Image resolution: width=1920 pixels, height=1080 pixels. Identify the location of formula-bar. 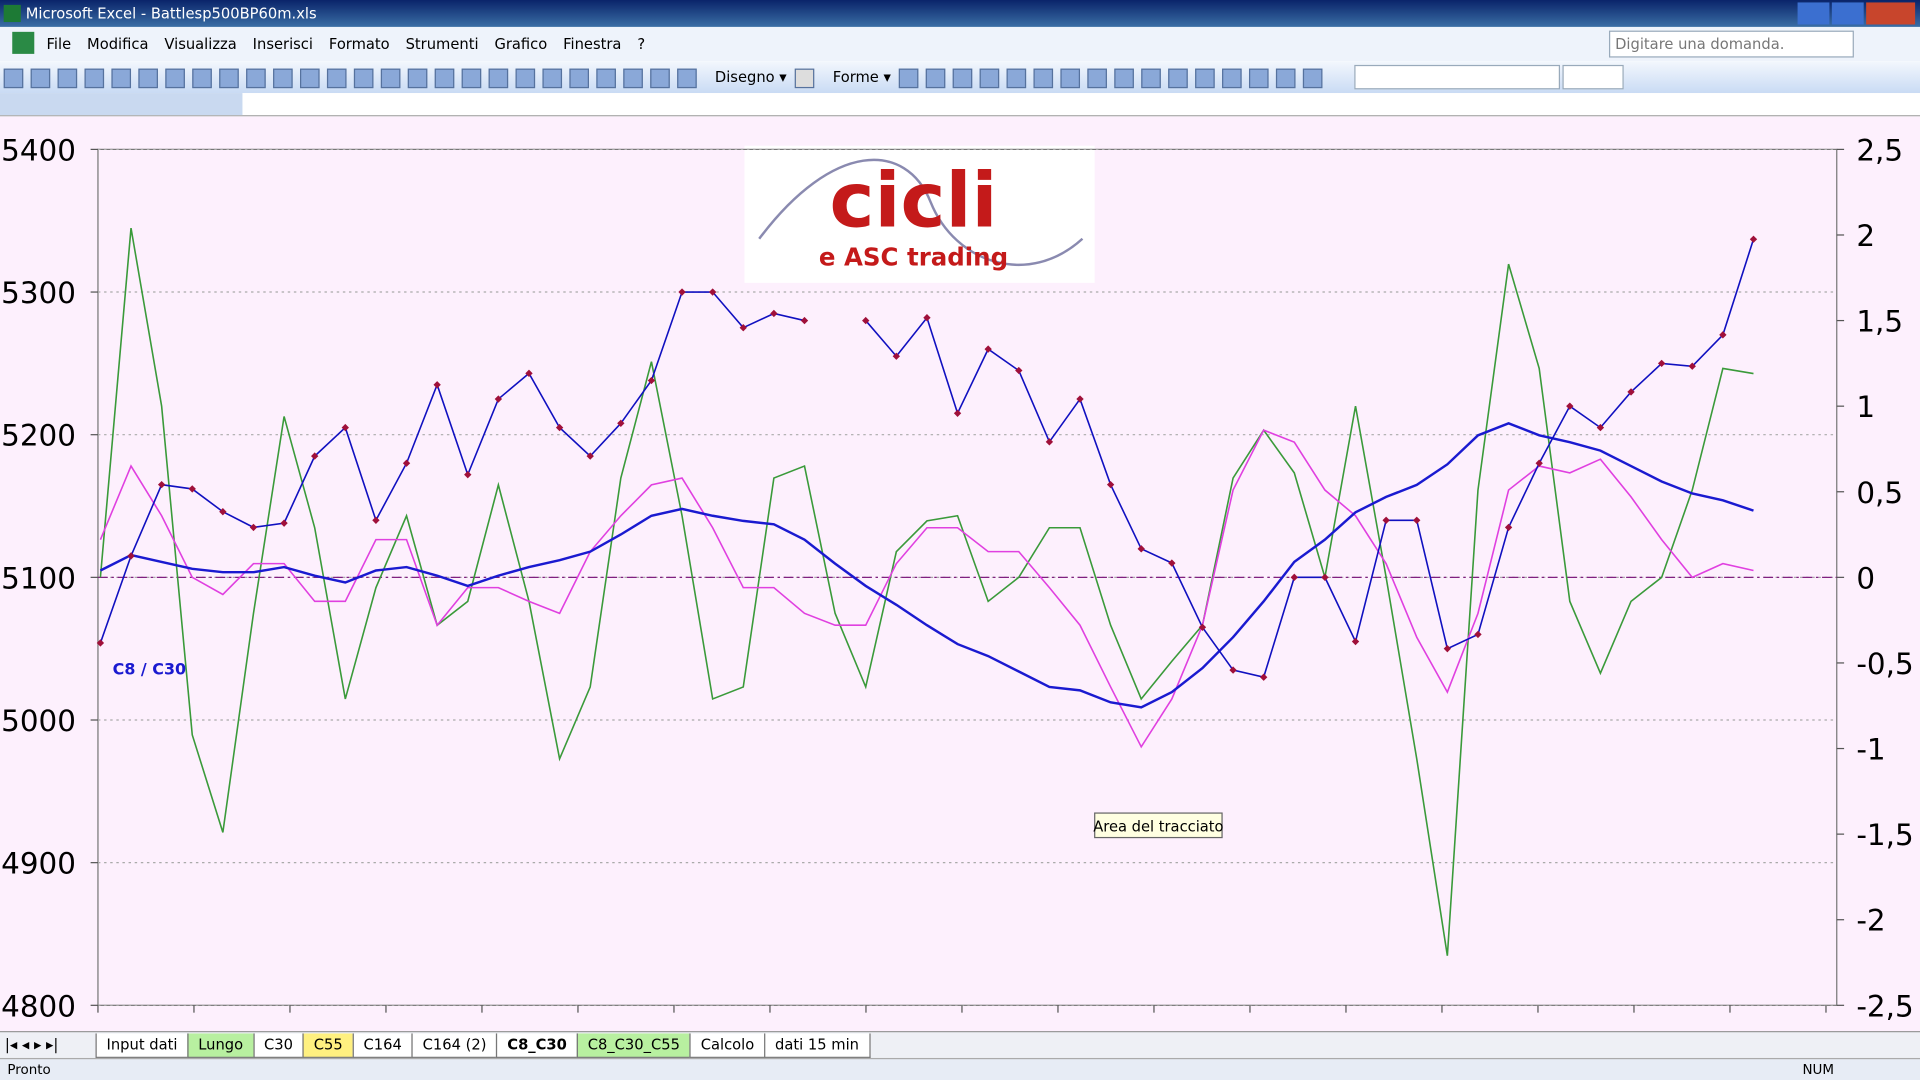
(960, 105).